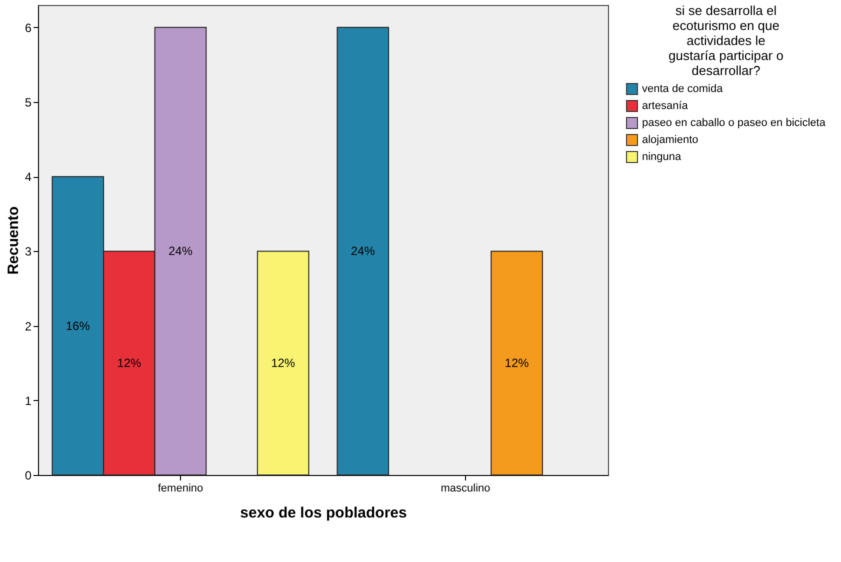  Describe the element at coordinates (181, 488) in the screenshot. I see `x-tick-label: femenino` at that location.